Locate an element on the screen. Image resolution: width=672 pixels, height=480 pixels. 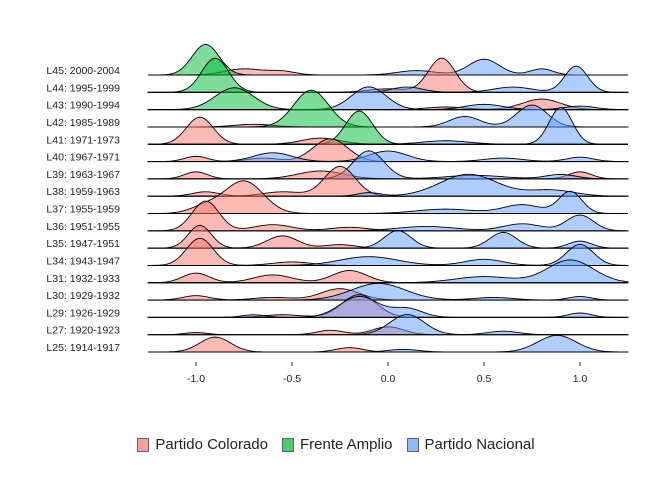
x-tick-label: 0.0 is located at coordinates (388, 379).